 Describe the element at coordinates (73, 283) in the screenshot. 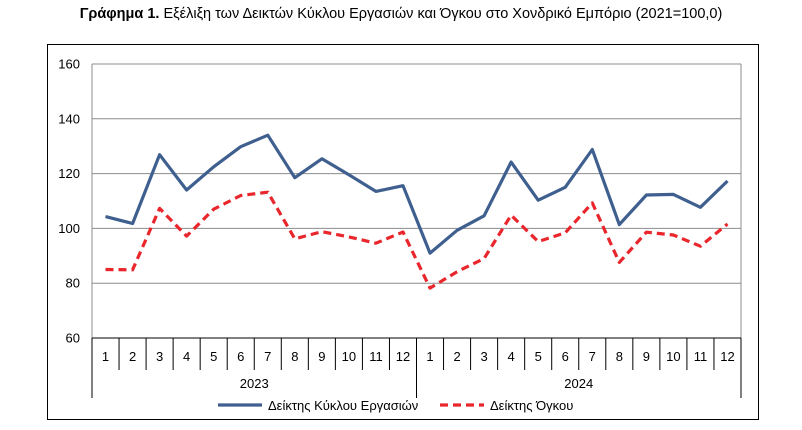

I see `y-tick-label: 80` at that location.